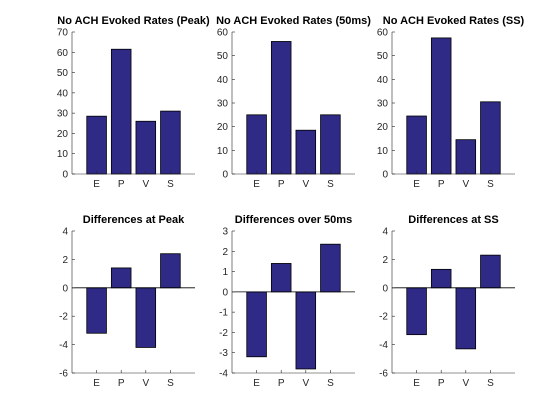  What do you see at coordinates (225, 272) in the screenshot?
I see `y-tick-label: 1` at bounding box center [225, 272].